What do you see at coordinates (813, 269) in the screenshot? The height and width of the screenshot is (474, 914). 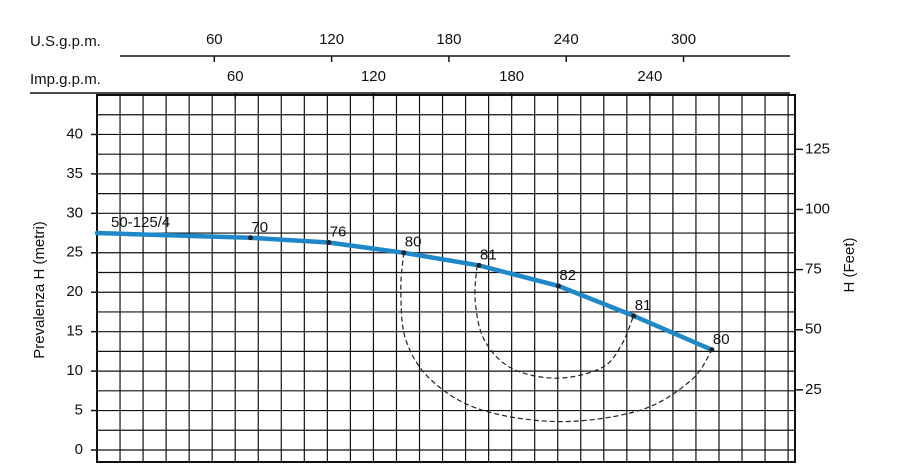 I see `y2-tick-label: 75` at bounding box center [813, 269].